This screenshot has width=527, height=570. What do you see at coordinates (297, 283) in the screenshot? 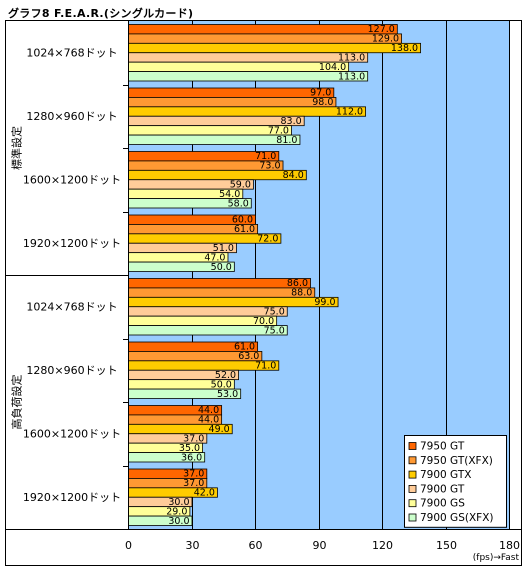
I see `data-label: 86.0` at bounding box center [297, 283].